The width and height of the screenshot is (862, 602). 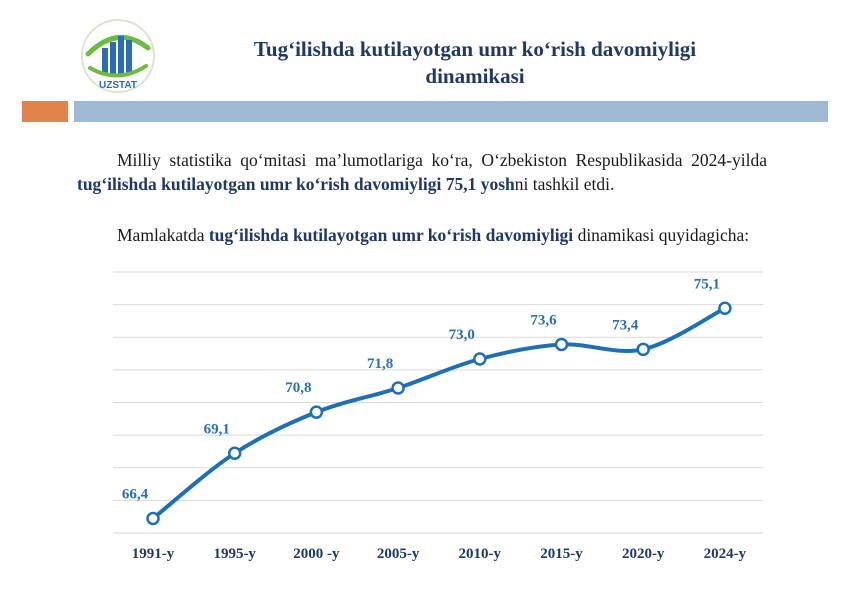 What do you see at coordinates (661, 235) in the screenshot?
I see `p2-text-b: dinamikasi quyidagicha:` at bounding box center [661, 235].